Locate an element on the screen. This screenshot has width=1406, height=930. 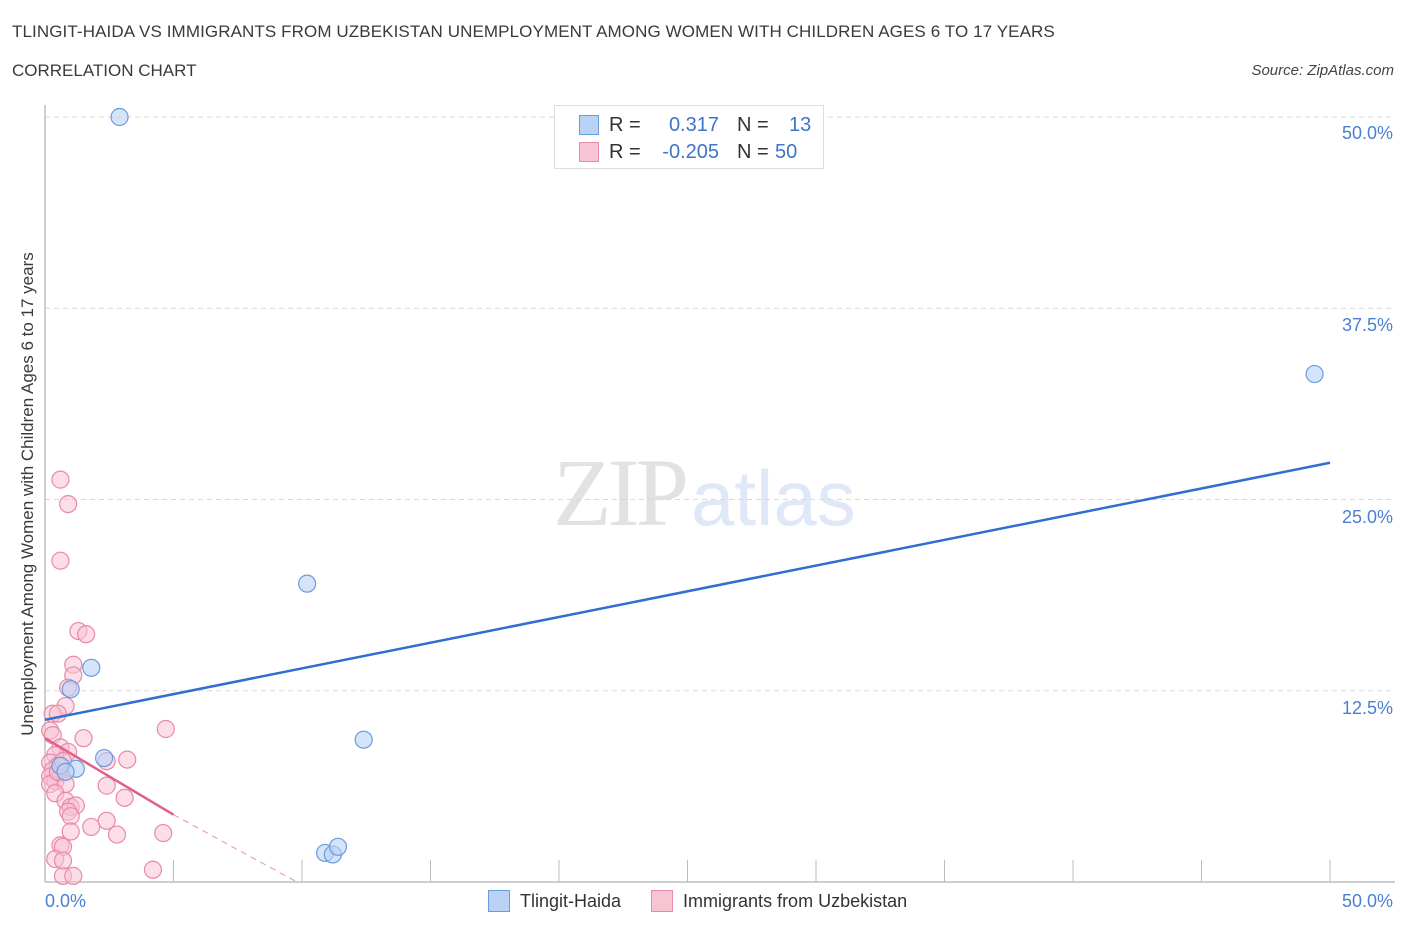
r-value: -0.205 is located at coordinates (690, 151).